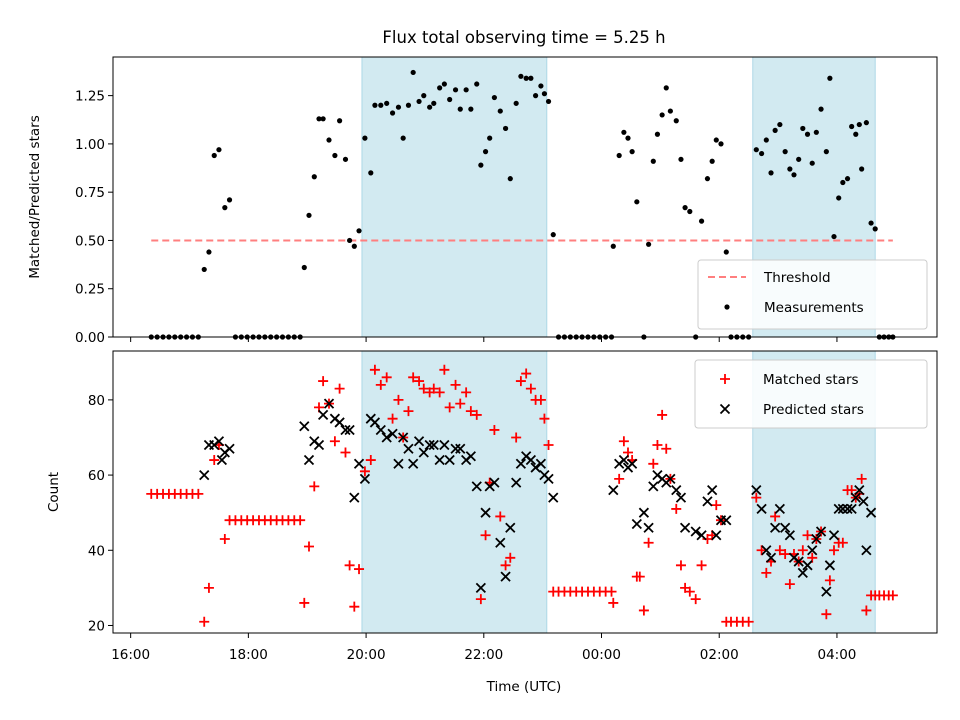 This screenshot has width=960, height=720. Describe the element at coordinates (811, 380) in the screenshot. I see `legend-matched-label: Matched stars` at that location.